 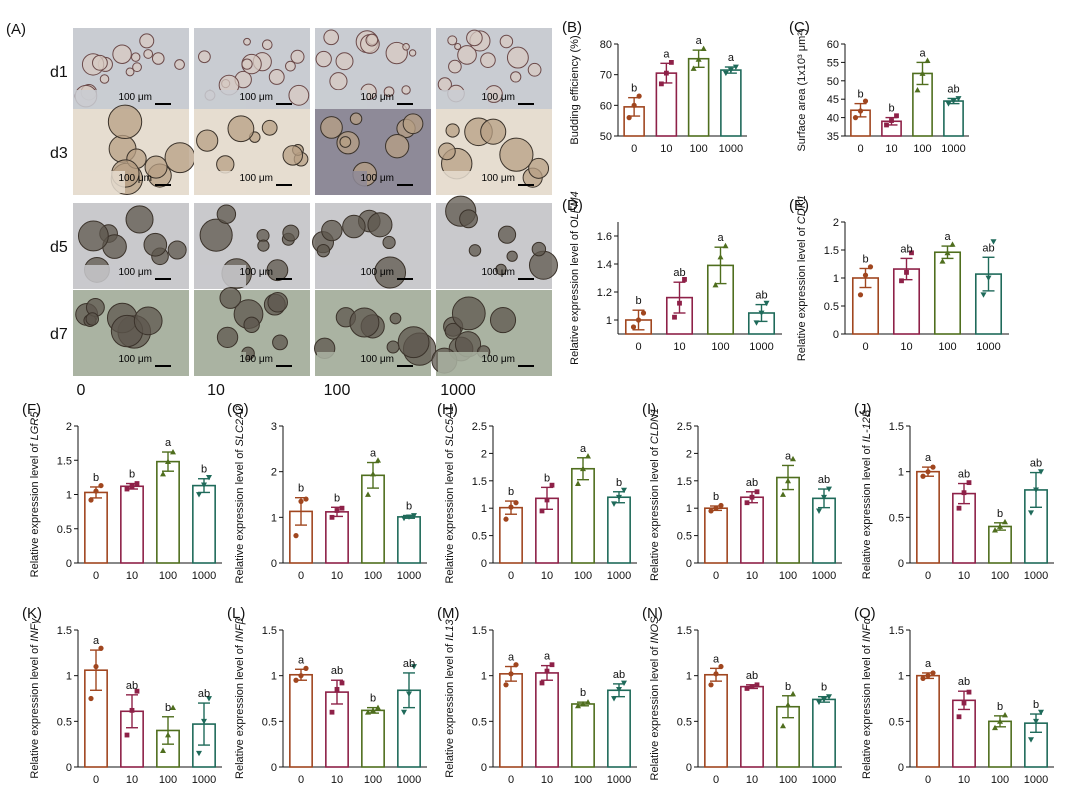 What do you see at coordinates (450, 426) in the screenshot?
I see `y-axis-label-gene: SLC5A1` at bounding box center [450, 426].